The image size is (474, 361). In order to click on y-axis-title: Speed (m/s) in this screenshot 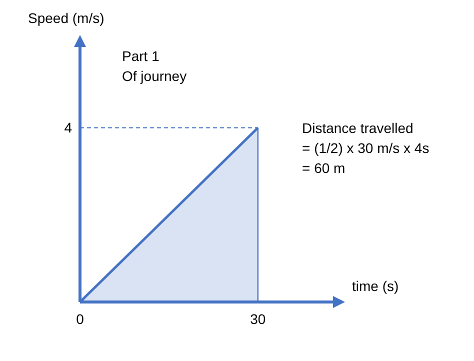, I will do `click(66, 18)`.